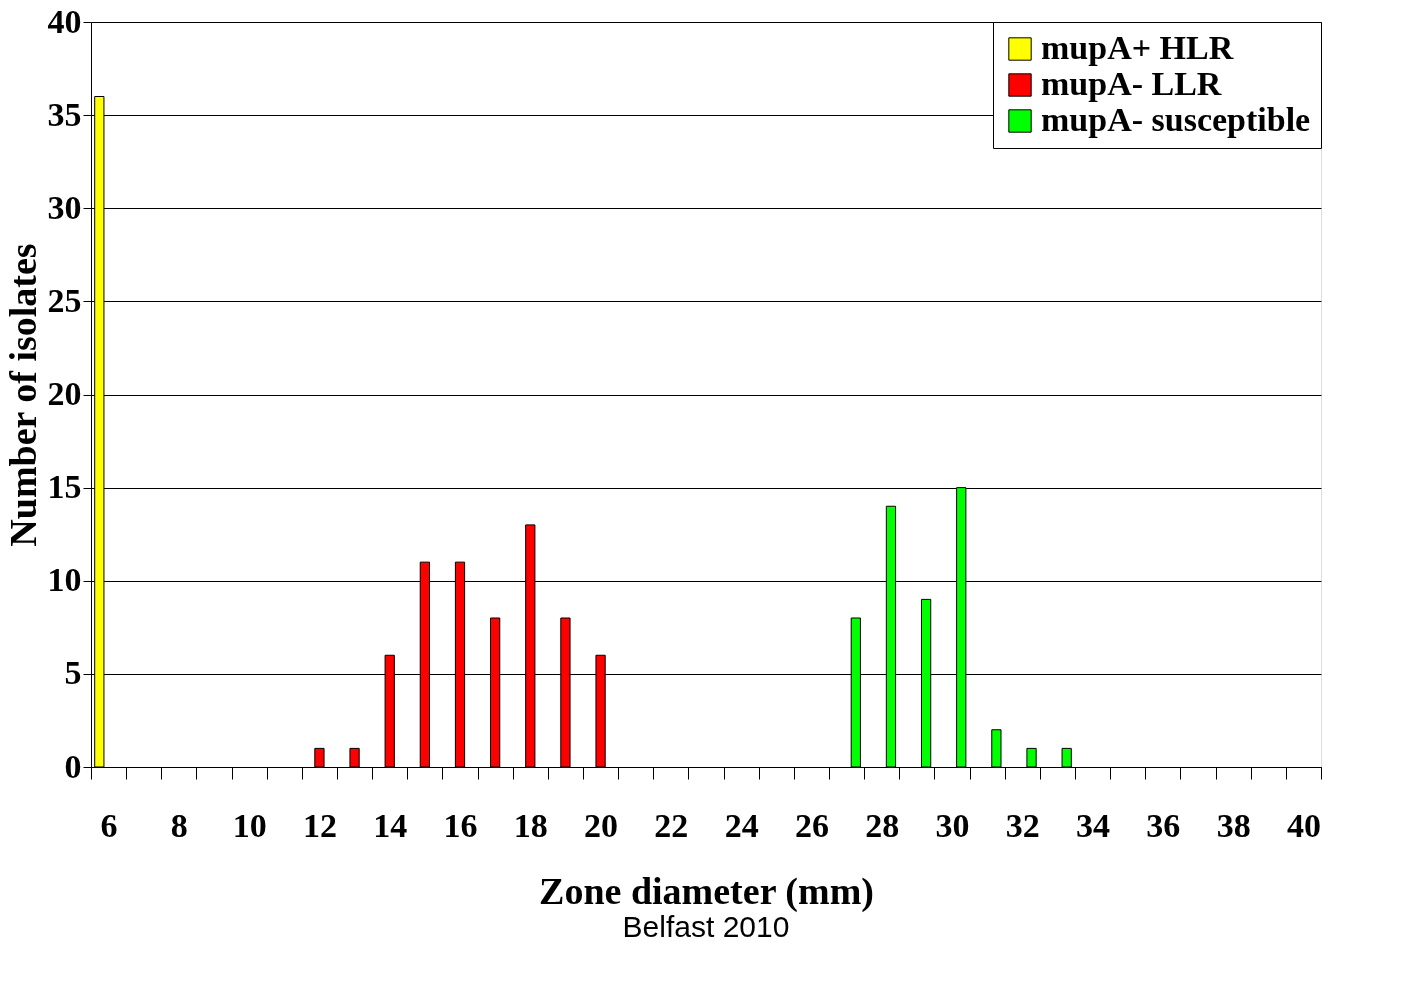 The height and width of the screenshot is (987, 1414). Describe the element at coordinates (1022, 825) in the screenshot. I see `x-tick-label: 32` at that location.